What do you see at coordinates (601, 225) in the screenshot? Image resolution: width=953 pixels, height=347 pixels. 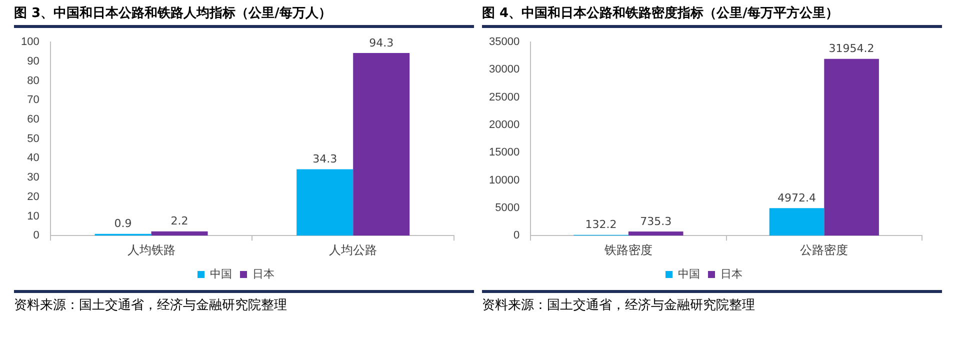 I see `data-label: 132.2` at bounding box center [601, 225].